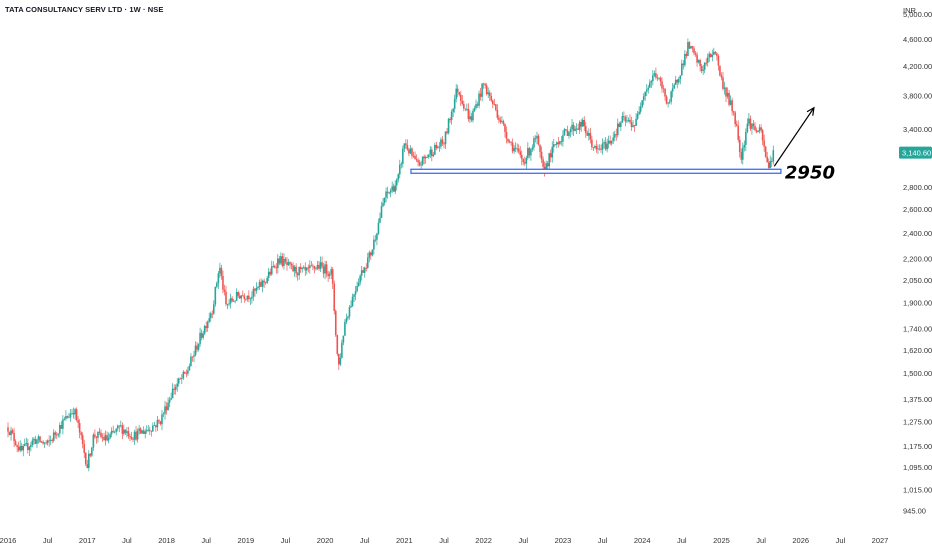 This screenshot has width=932, height=550. Describe the element at coordinates (404, 540) in the screenshot. I see `x-tick-label: 2021` at that location.